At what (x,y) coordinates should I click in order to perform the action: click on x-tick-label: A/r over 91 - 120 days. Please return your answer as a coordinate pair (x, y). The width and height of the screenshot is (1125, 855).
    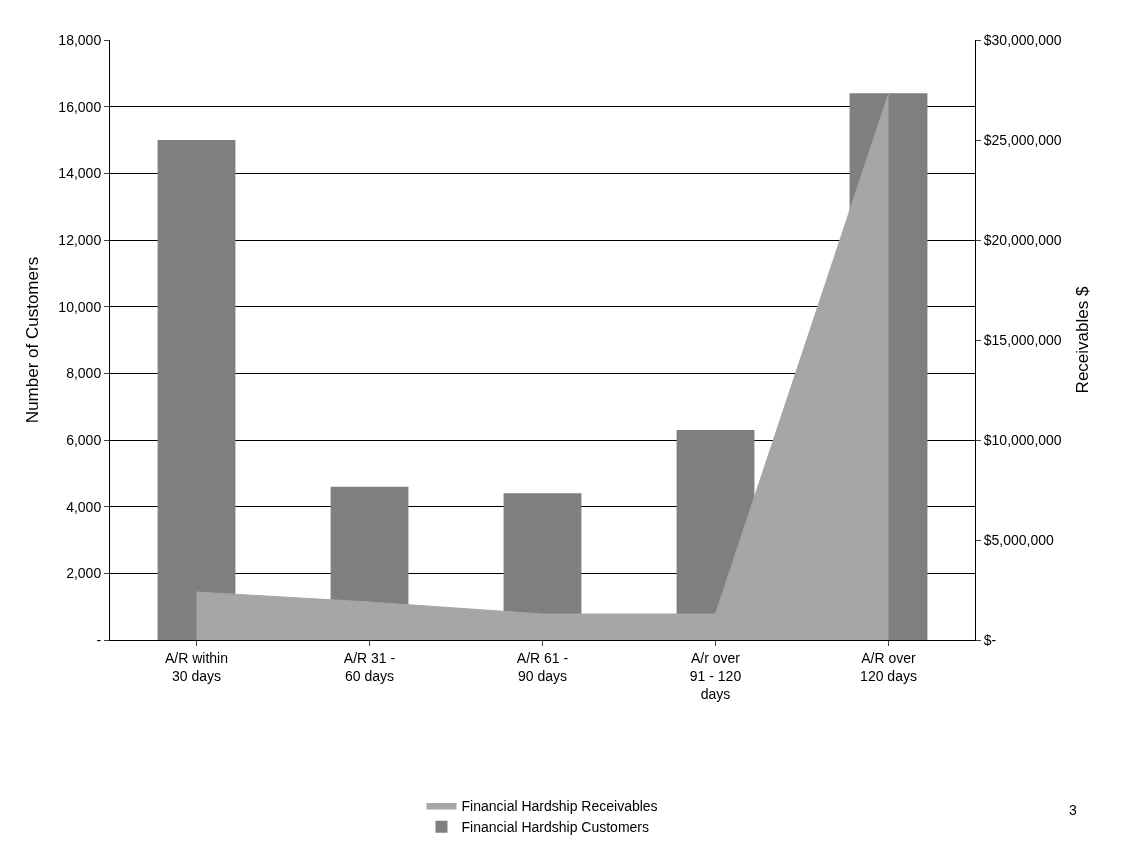
    Looking at the image, I should click on (715, 676).